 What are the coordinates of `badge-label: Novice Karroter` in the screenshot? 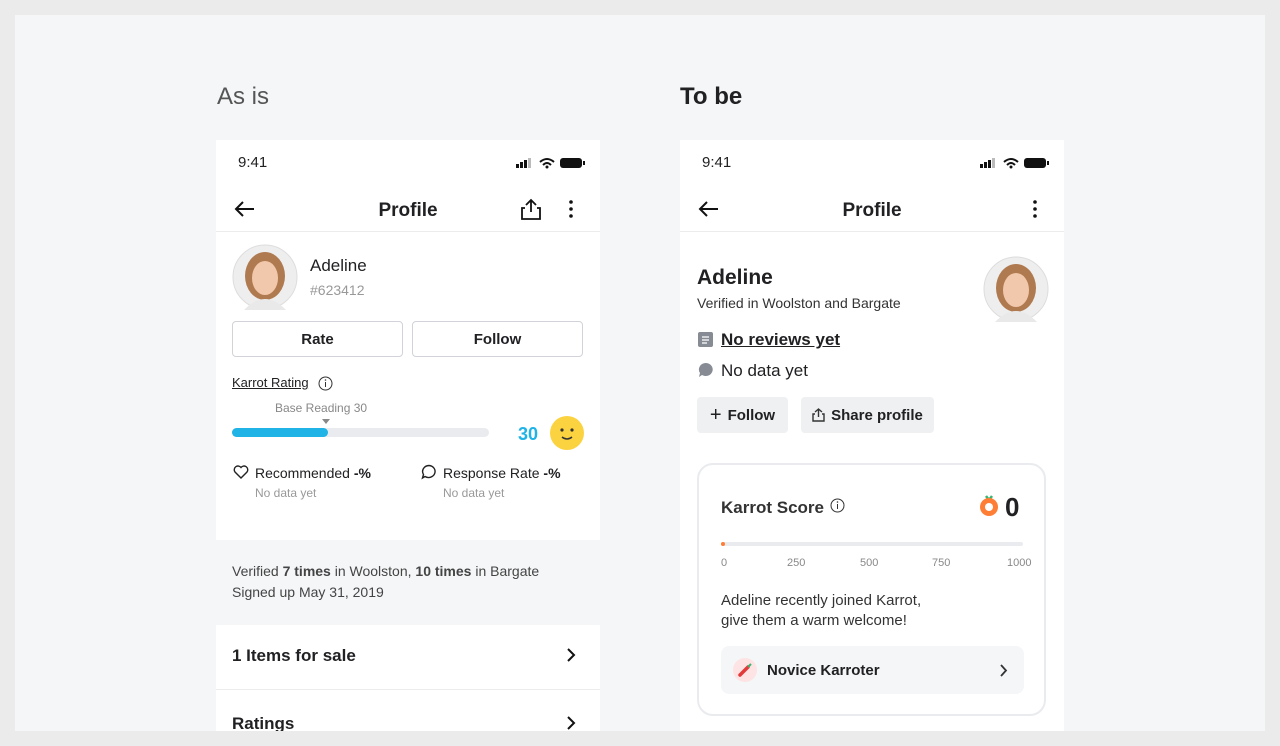 It's located at (823, 670).